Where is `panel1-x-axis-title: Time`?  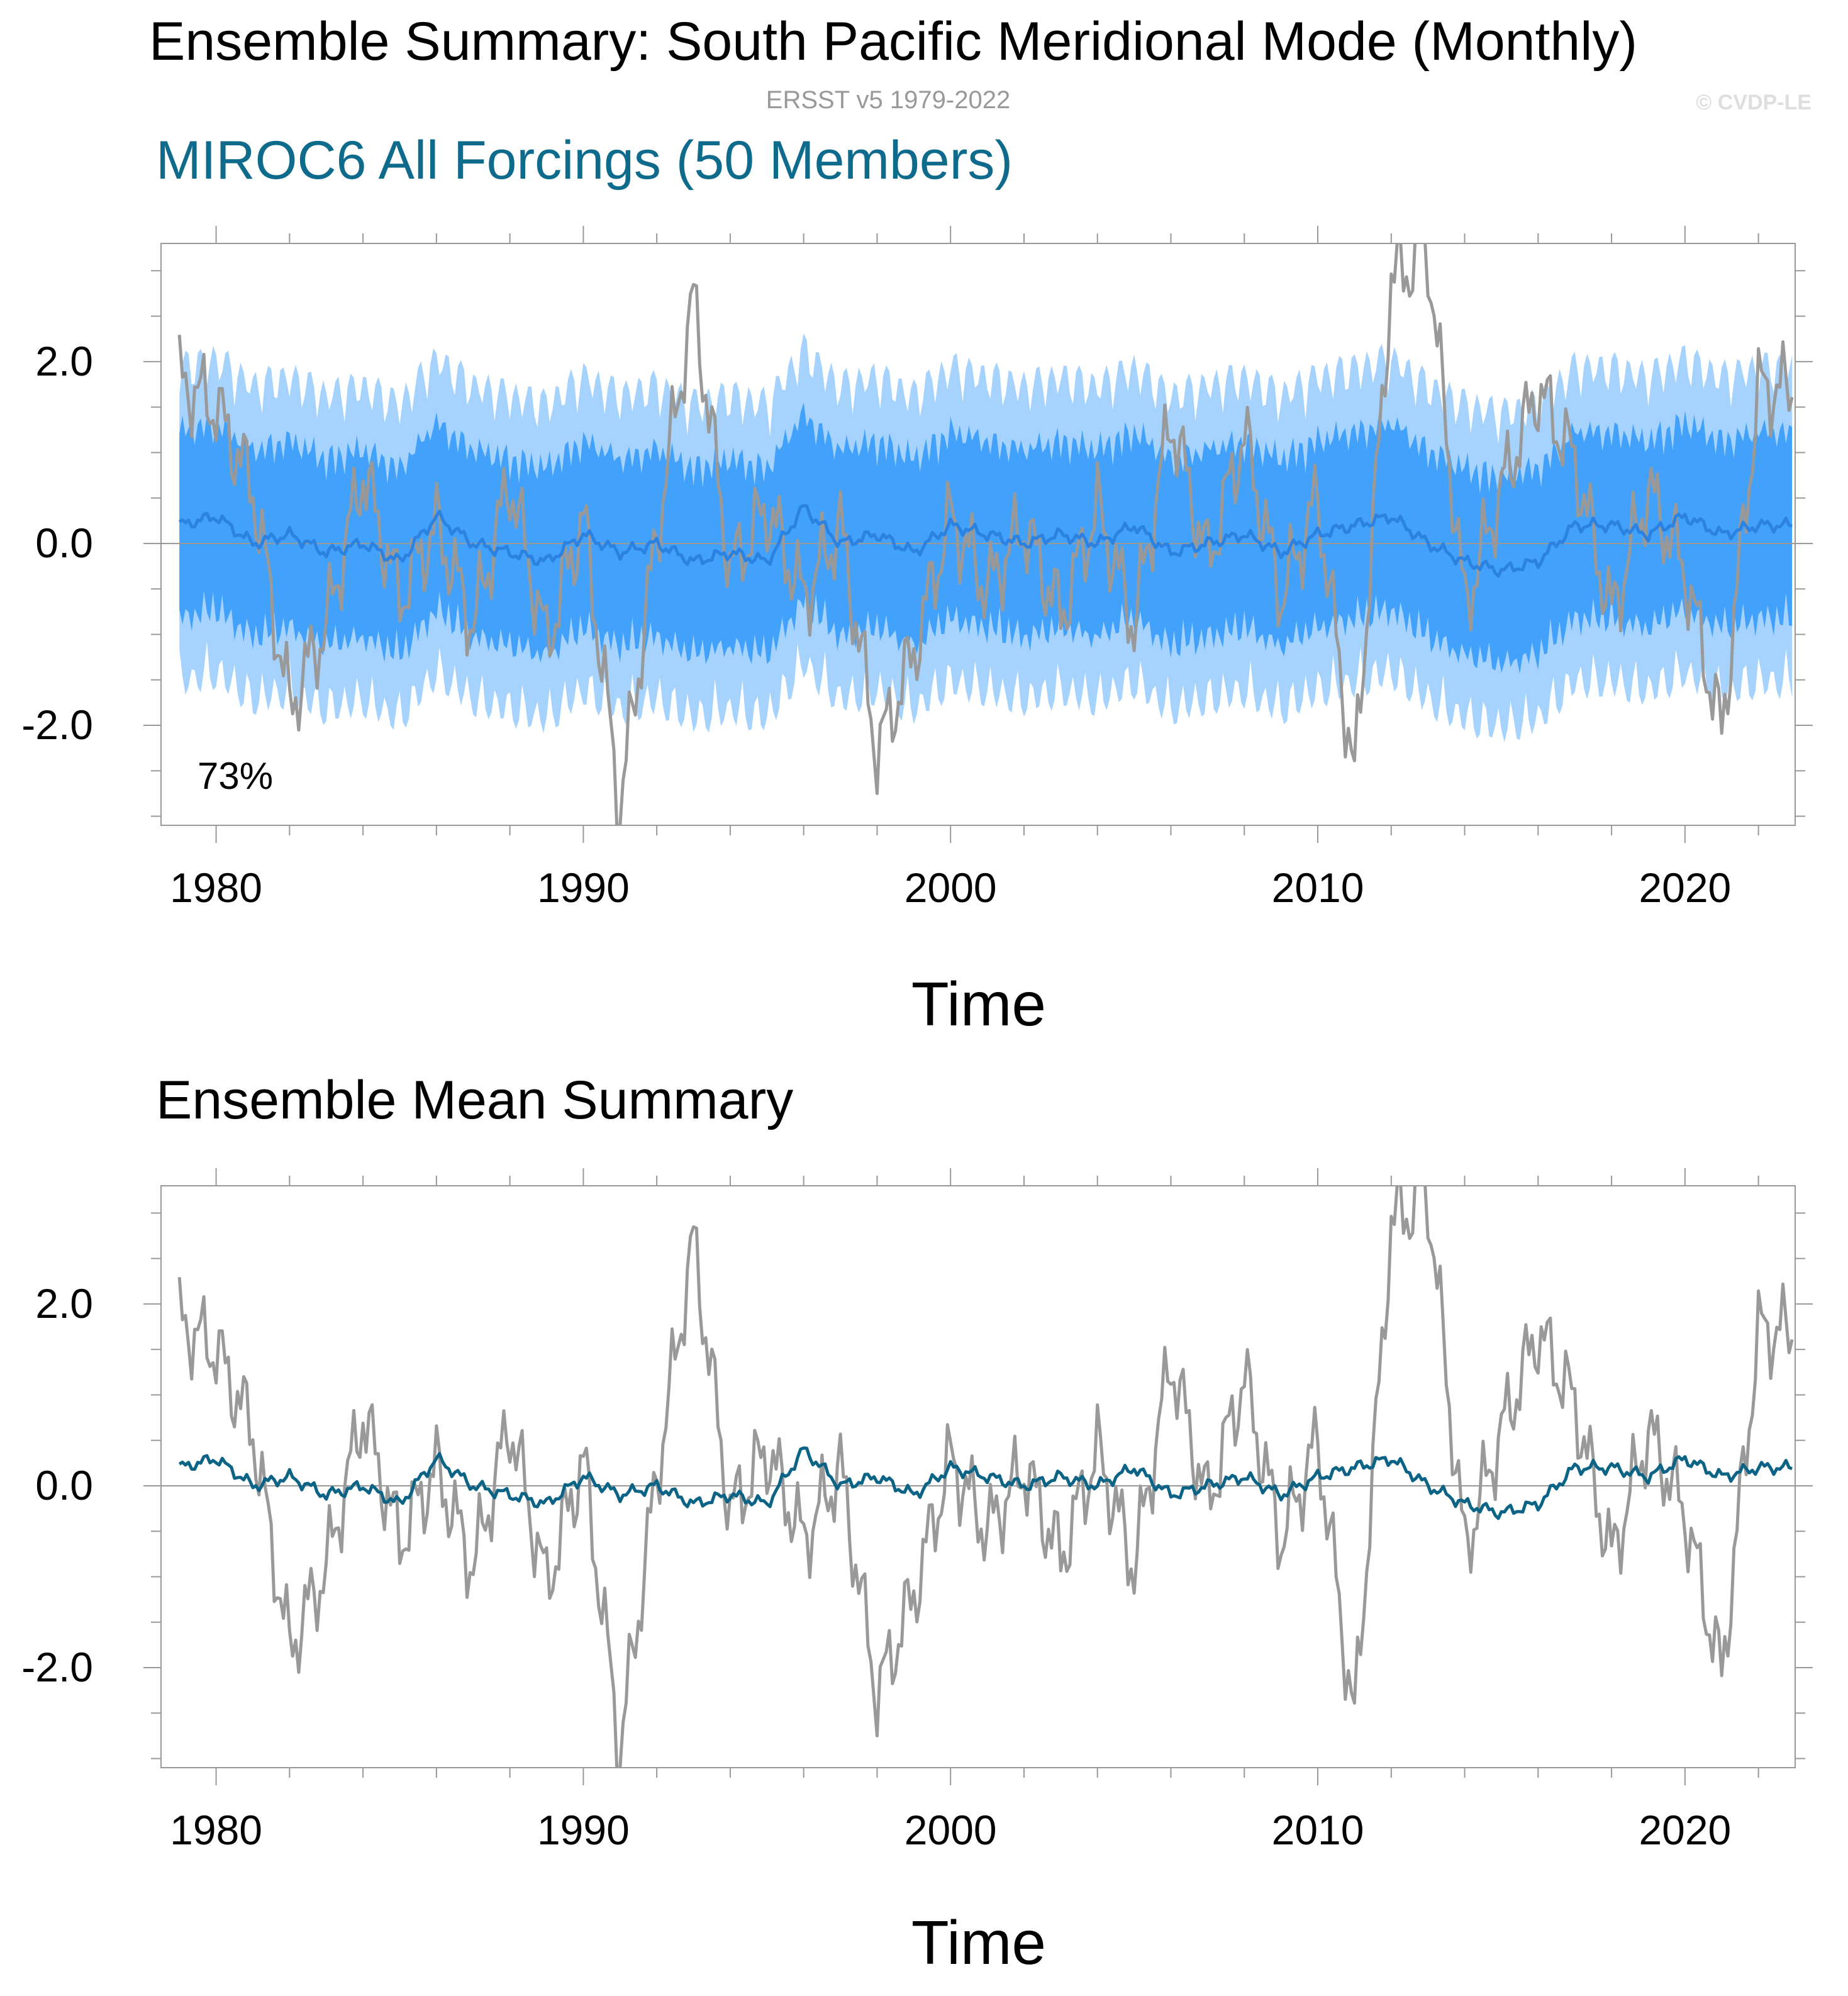
panel1-x-axis-title: Time is located at coordinates (978, 1004).